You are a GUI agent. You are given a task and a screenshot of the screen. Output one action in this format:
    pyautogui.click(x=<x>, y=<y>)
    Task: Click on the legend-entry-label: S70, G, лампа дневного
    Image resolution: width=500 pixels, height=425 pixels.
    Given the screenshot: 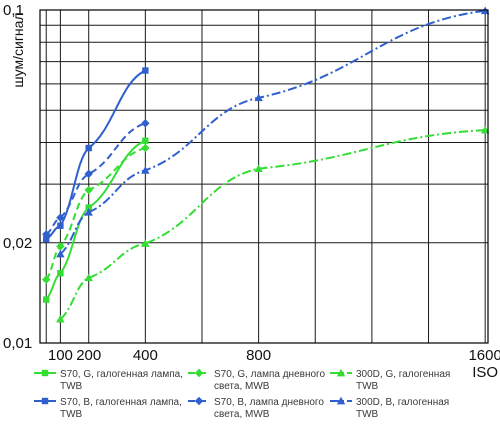 What is the action you would take?
    pyautogui.click(x=269, y=374)
    